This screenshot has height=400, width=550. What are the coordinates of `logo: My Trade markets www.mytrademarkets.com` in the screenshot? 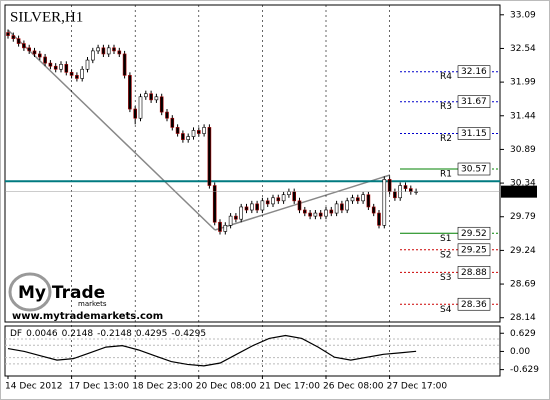 It's located at (85, 297).